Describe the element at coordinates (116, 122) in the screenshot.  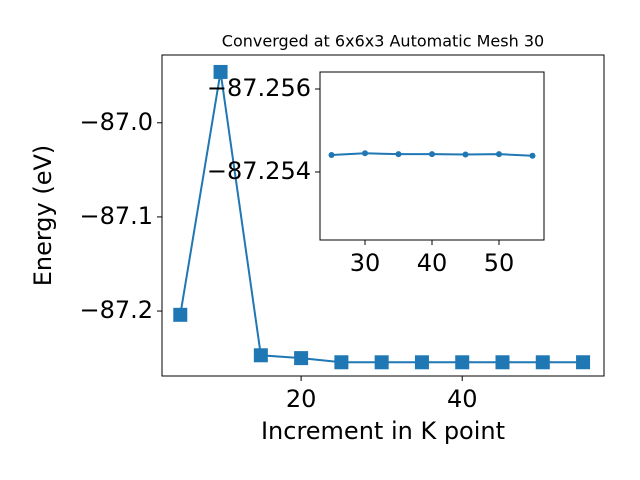
I see `y-tick-label: −87.0` at that location.